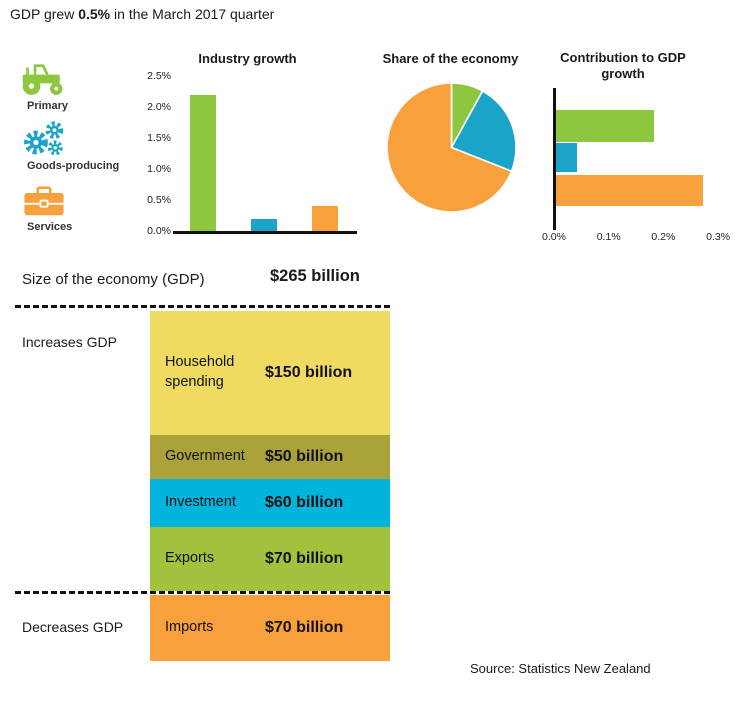 The image size is (752, 705). What do you see at coordinates (604, 126) in the screenshot?
I see `contribution-bar-primary` at bounding box center [604, 126].